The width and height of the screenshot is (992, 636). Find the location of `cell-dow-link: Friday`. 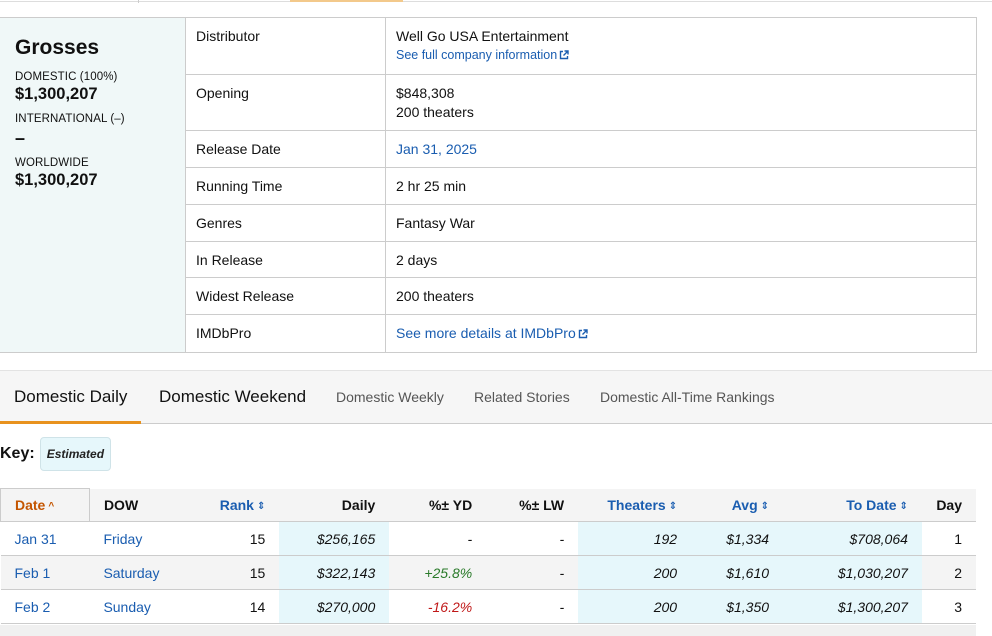

cell-dow-link: Friday is located at coordinates (144, 538).